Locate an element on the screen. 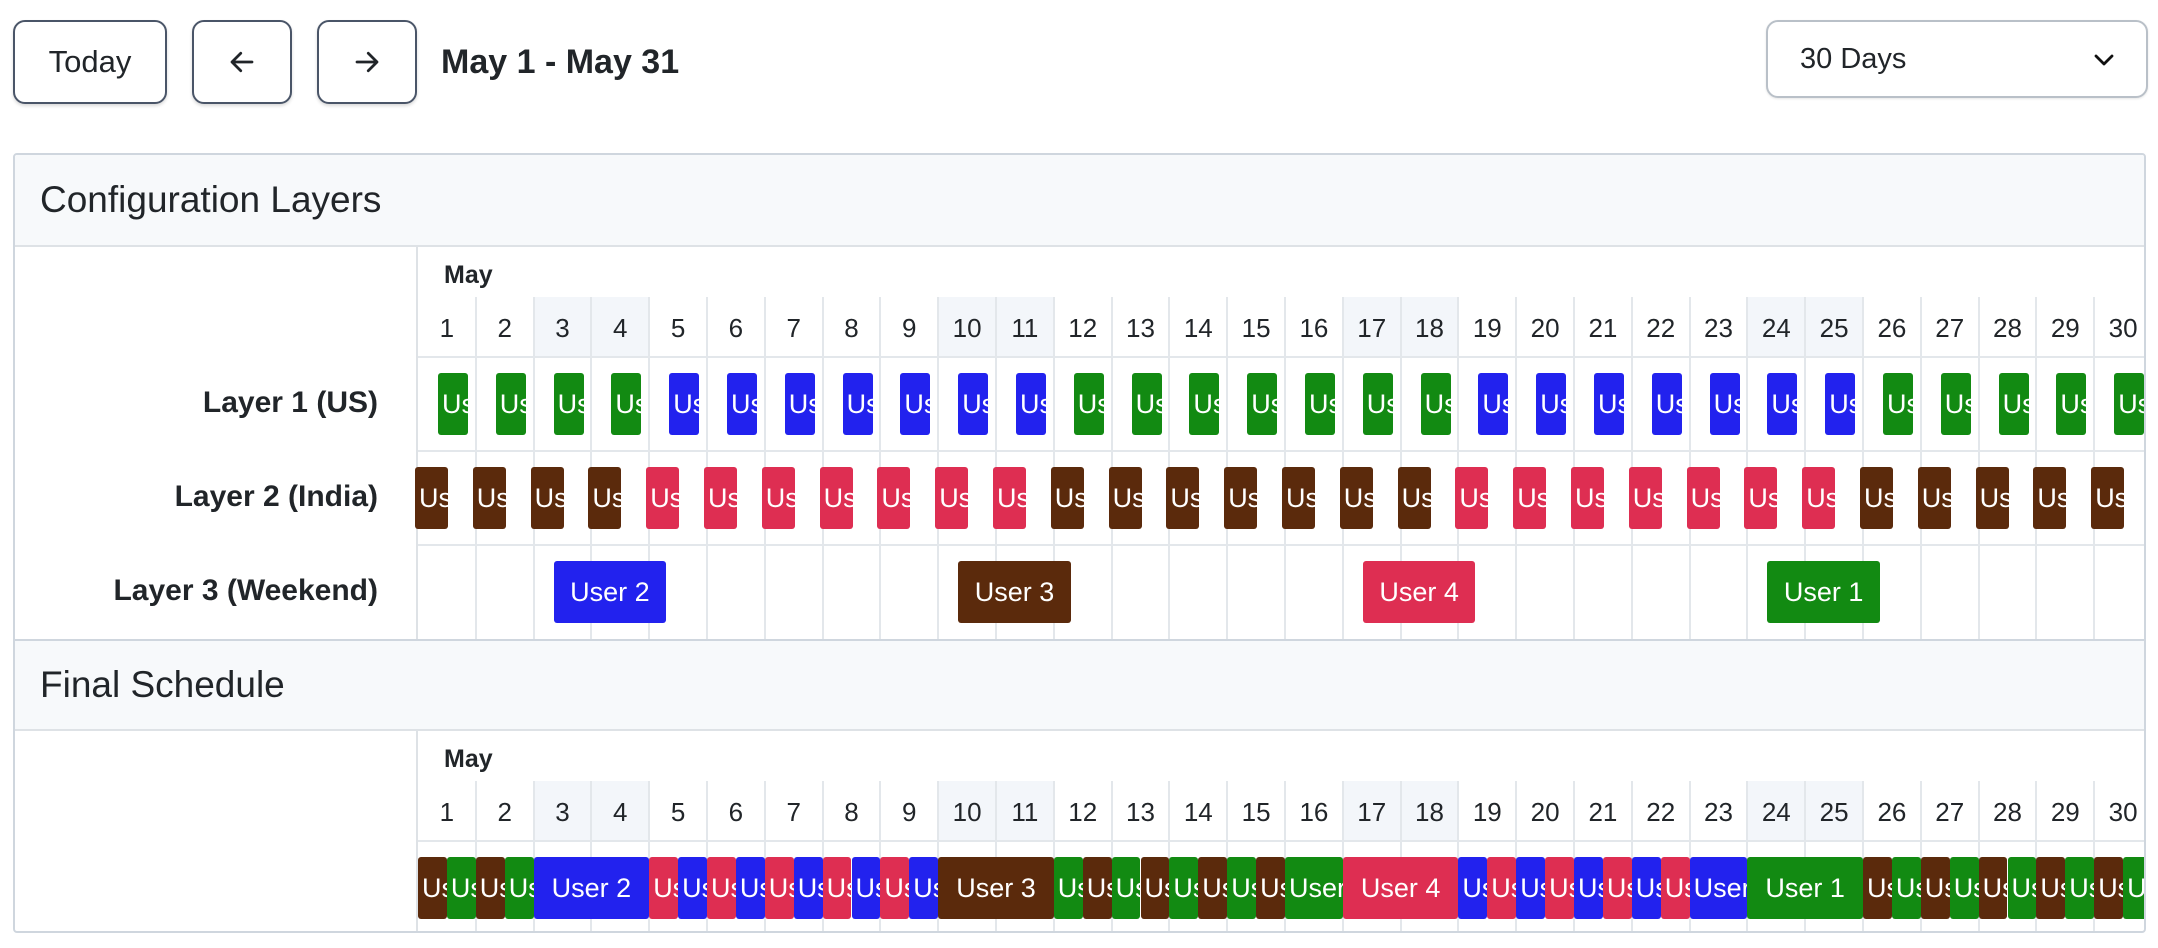 The height and width of the screenshot is (948, 2158). next-button is located at coordinates (367, 62).